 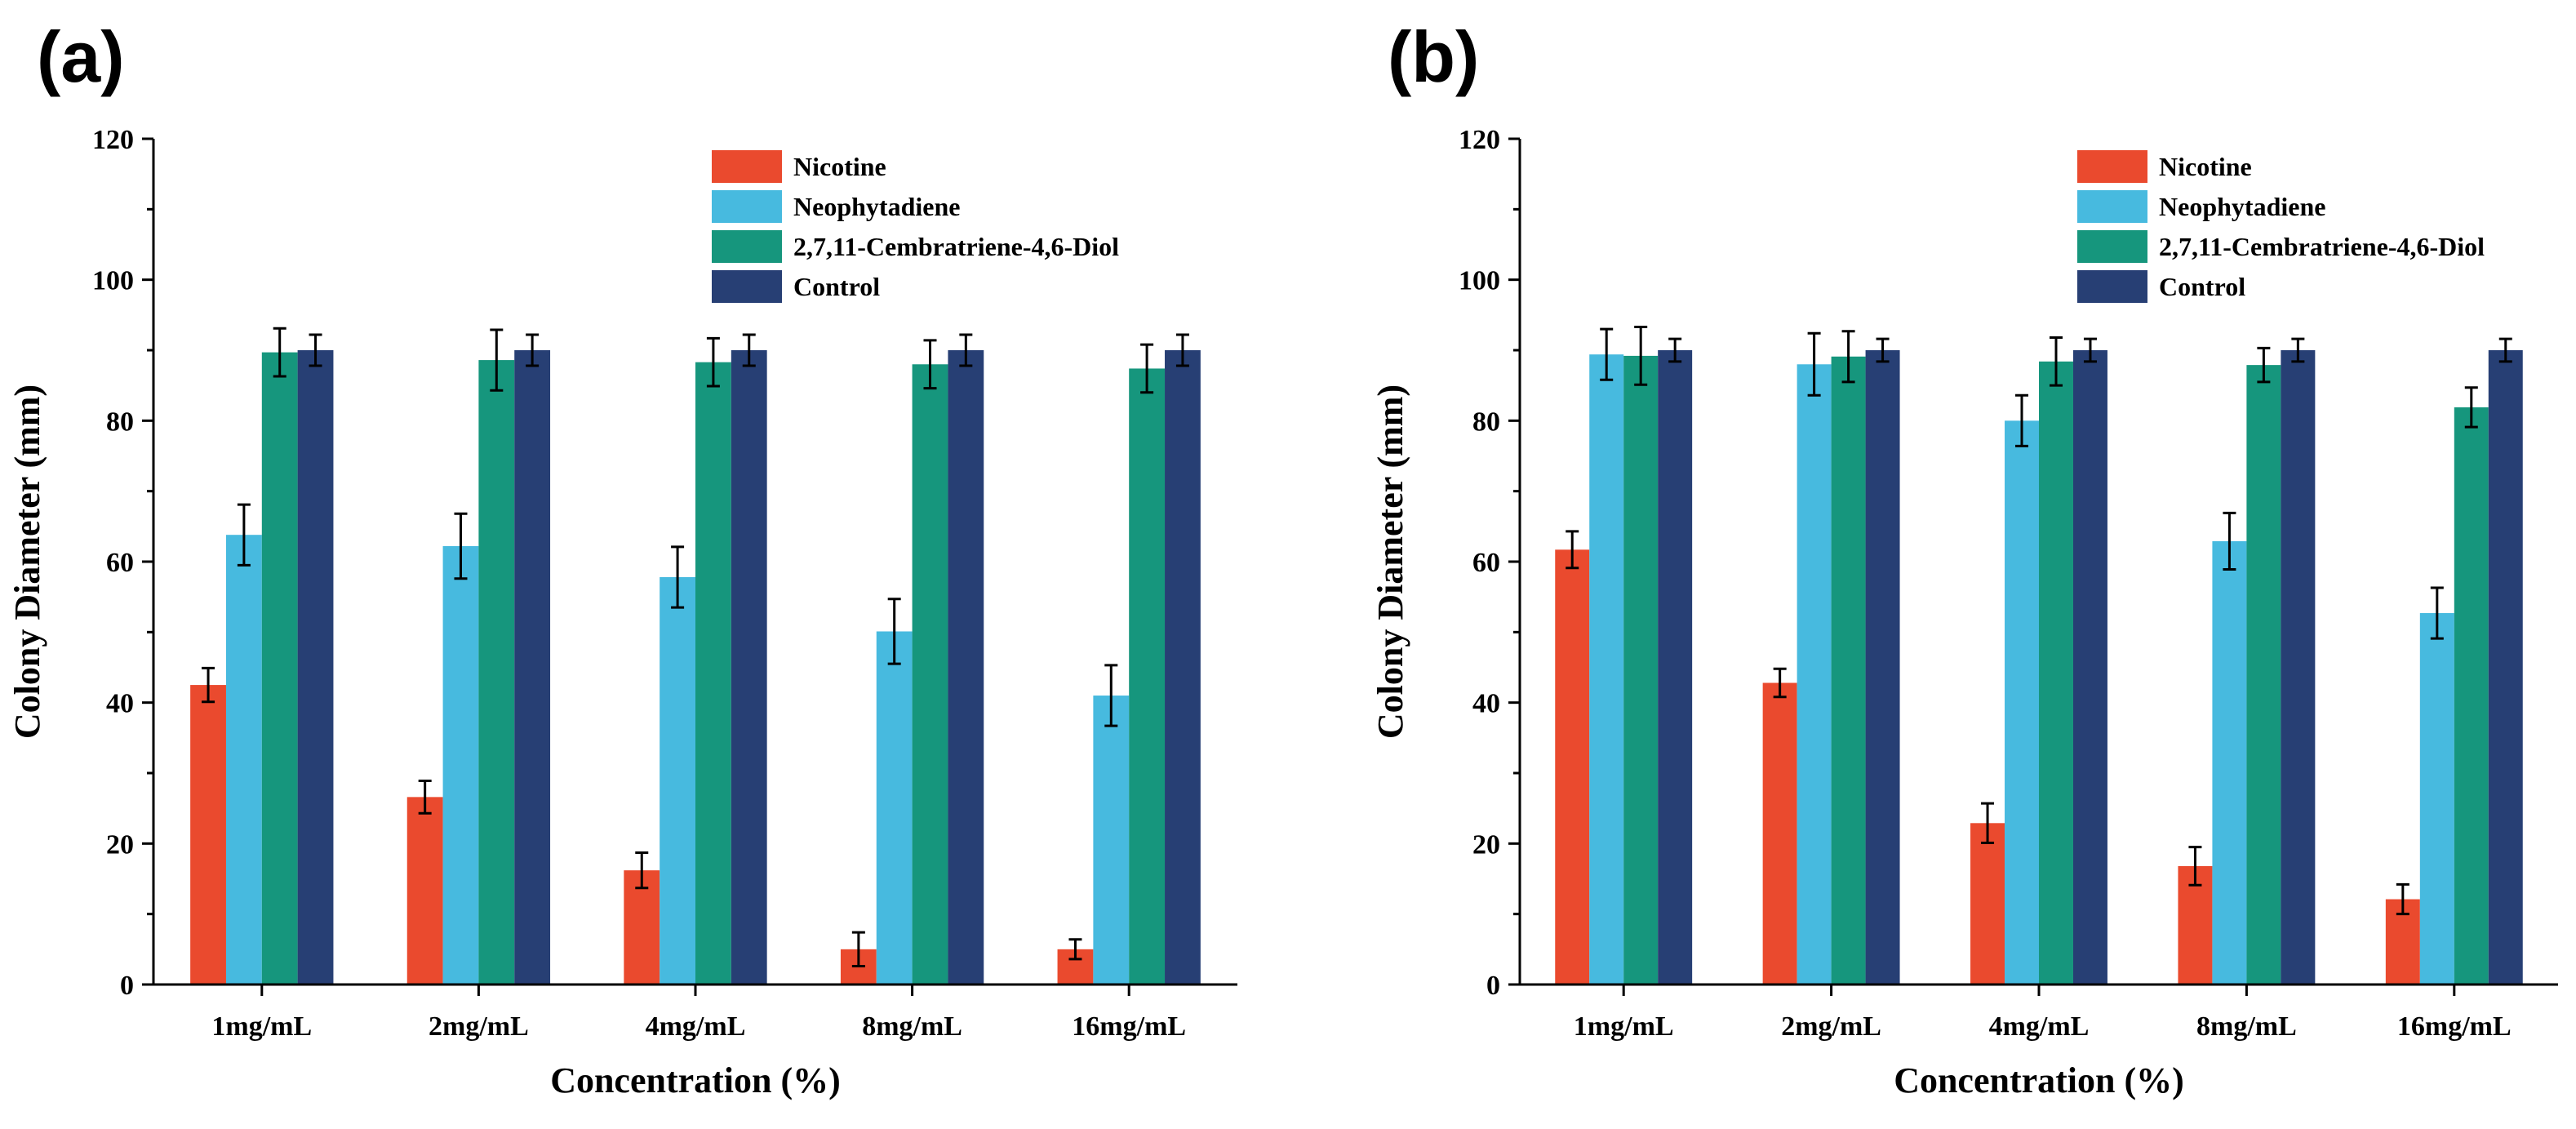 I want to click on panel-label: (a), so click(x=81, y=56).